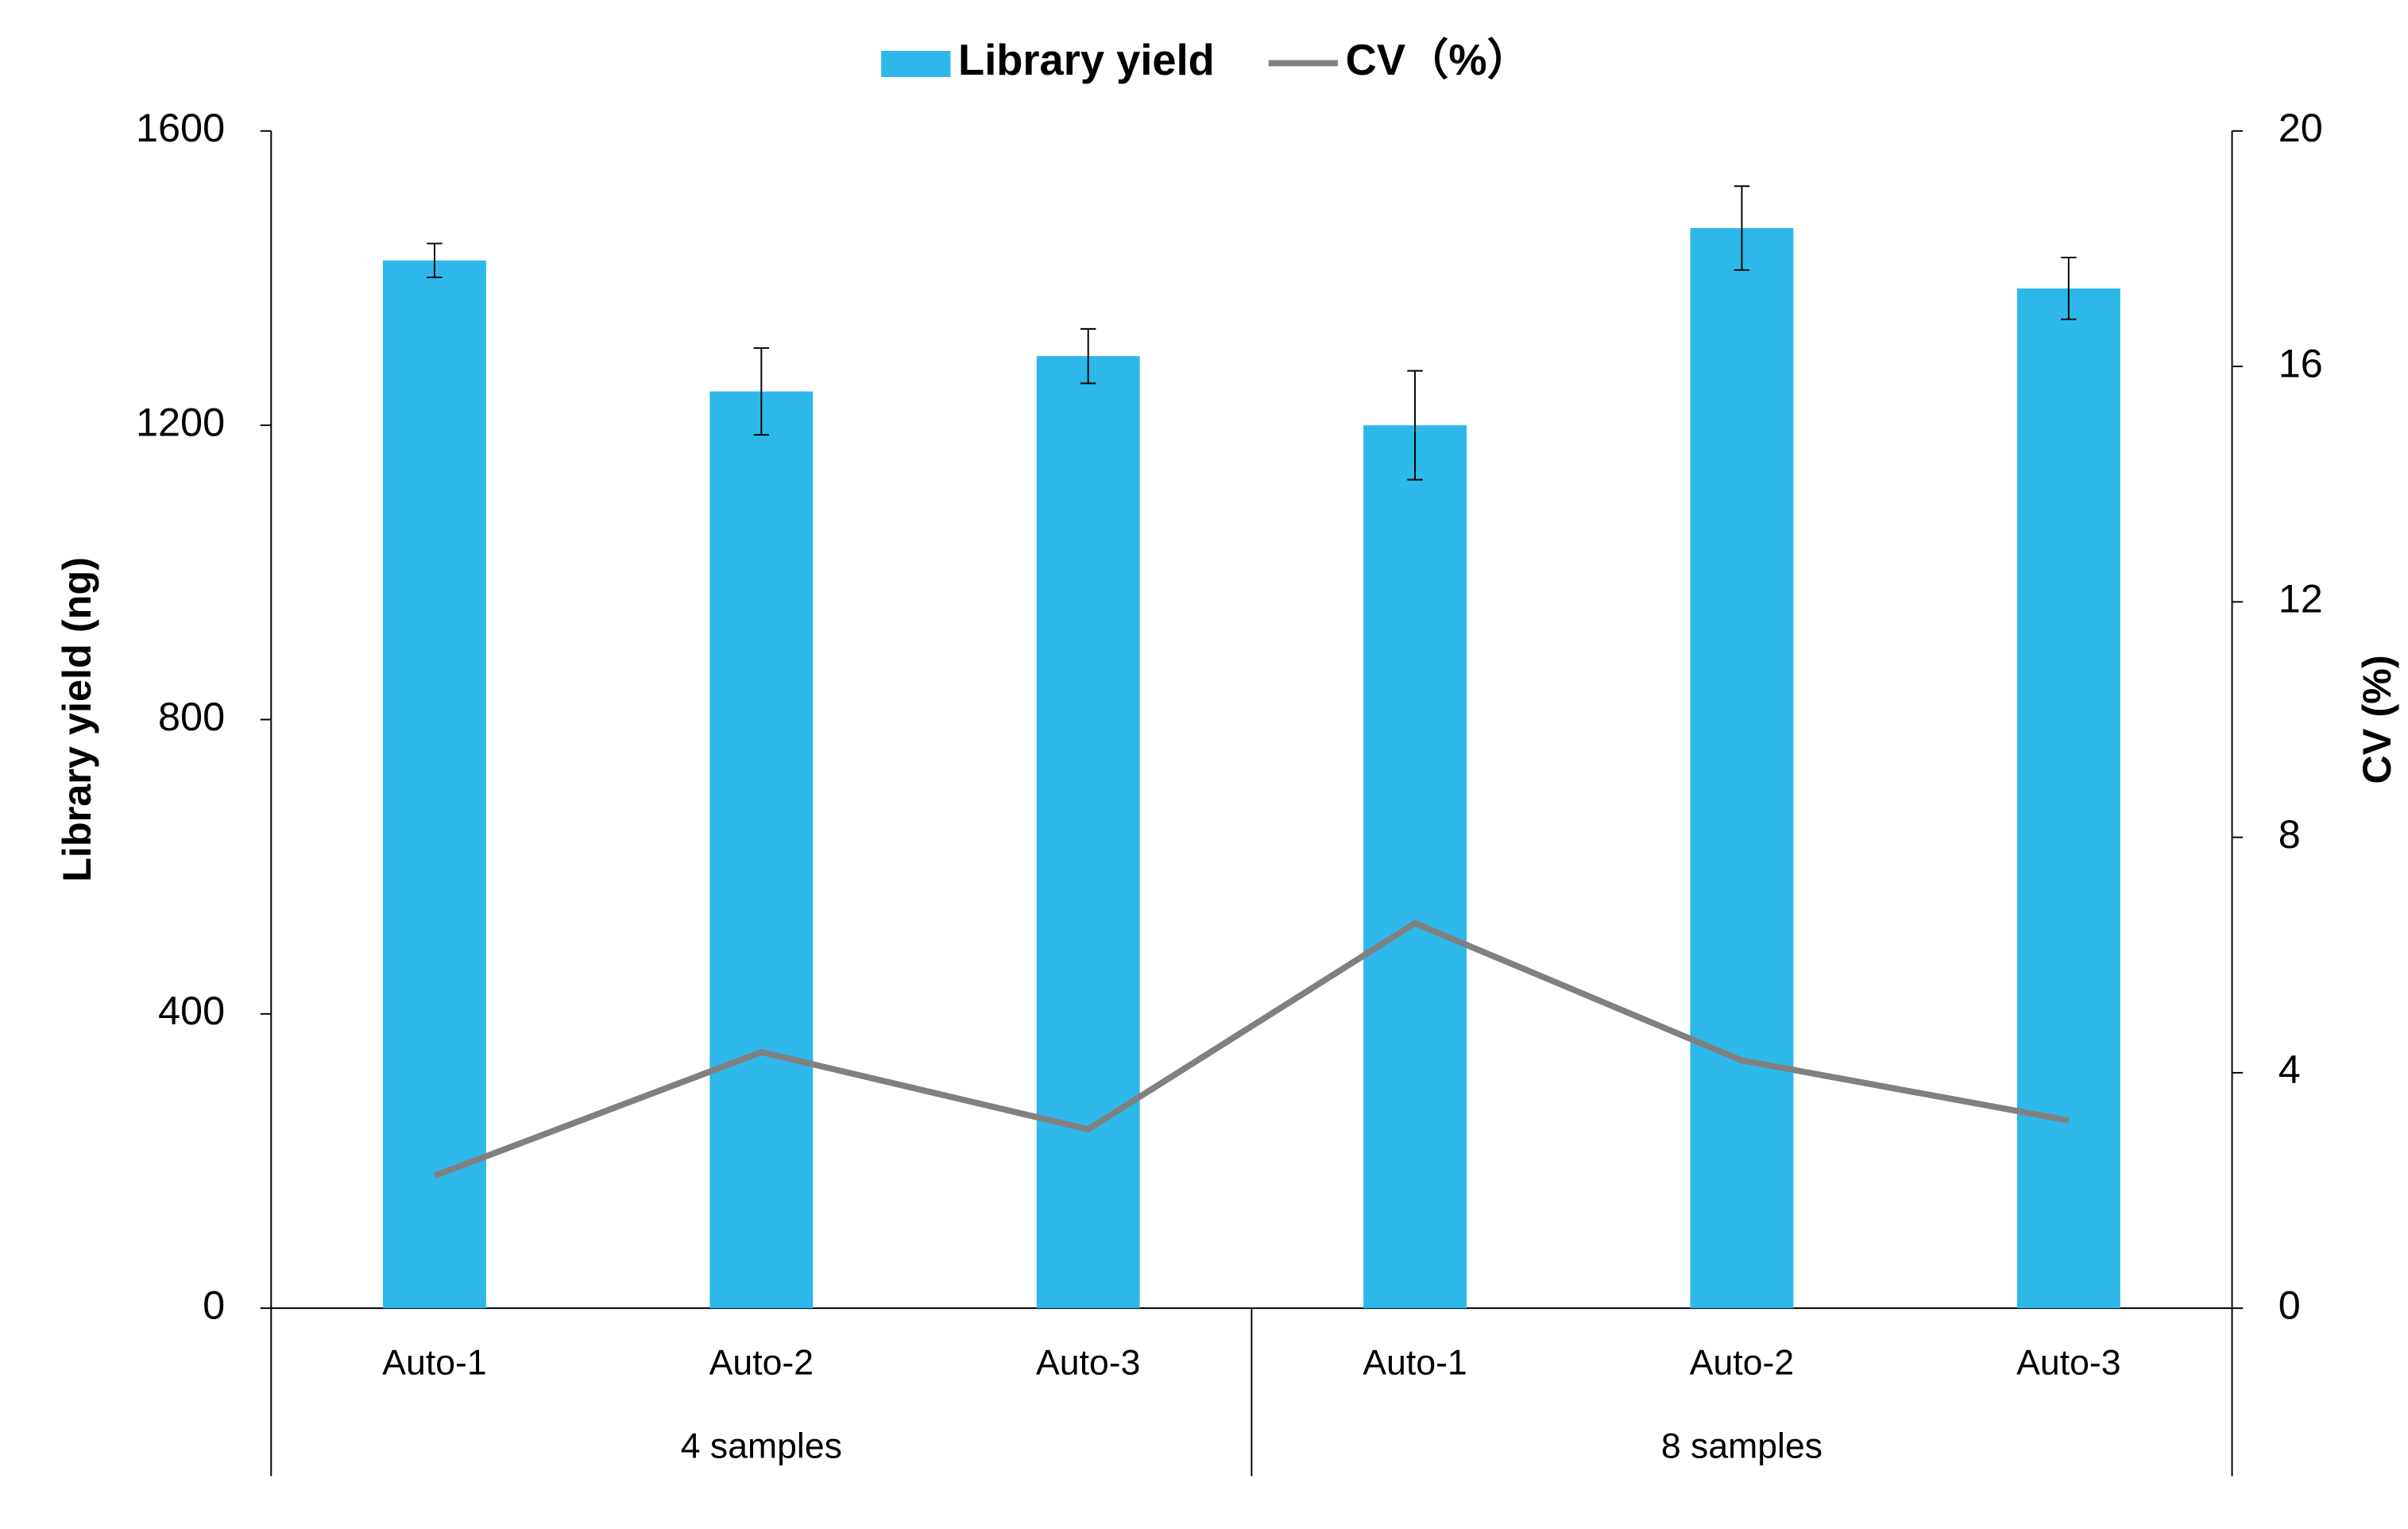 Image resolution: width=2408 pixels, height=1529 pixels. I want to click on y2-tick-label: 20, so click(2301, 128).